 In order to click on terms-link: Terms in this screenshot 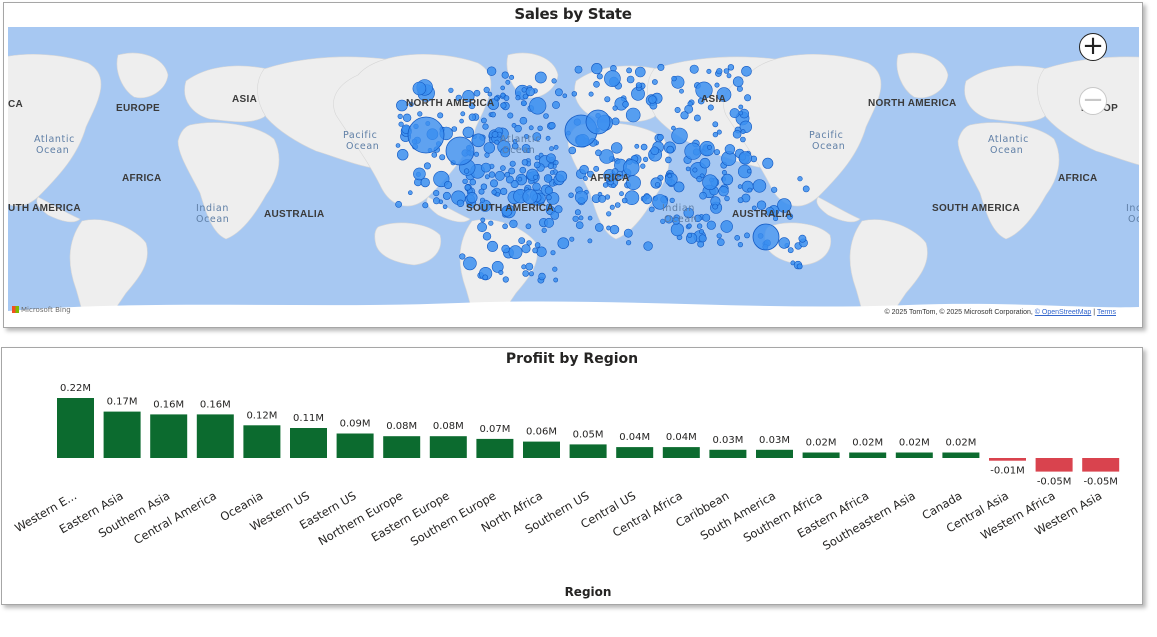, I will do `click(1106, 312)`.